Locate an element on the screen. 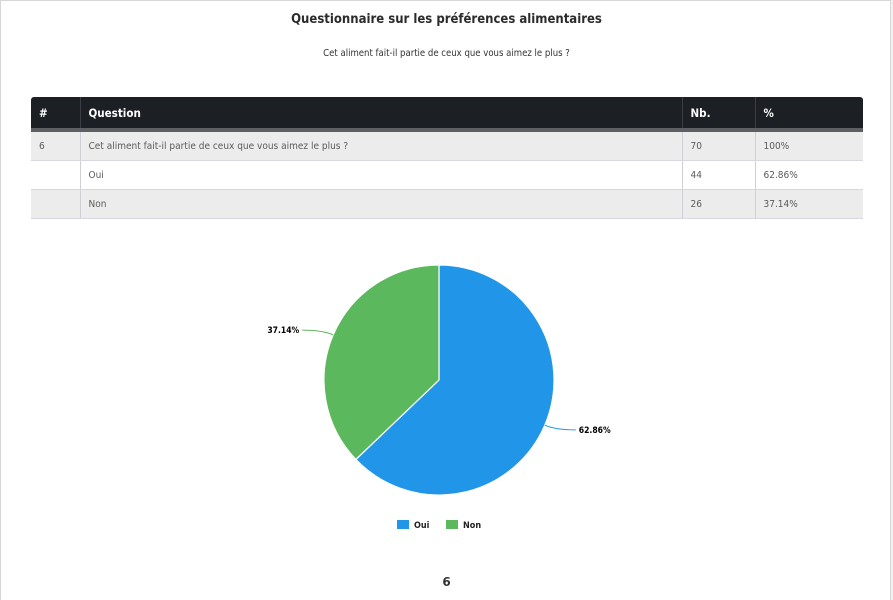 This screenshot has width=893, height=600. cell-percent: 62.86% is located at coordinates (808, 175).